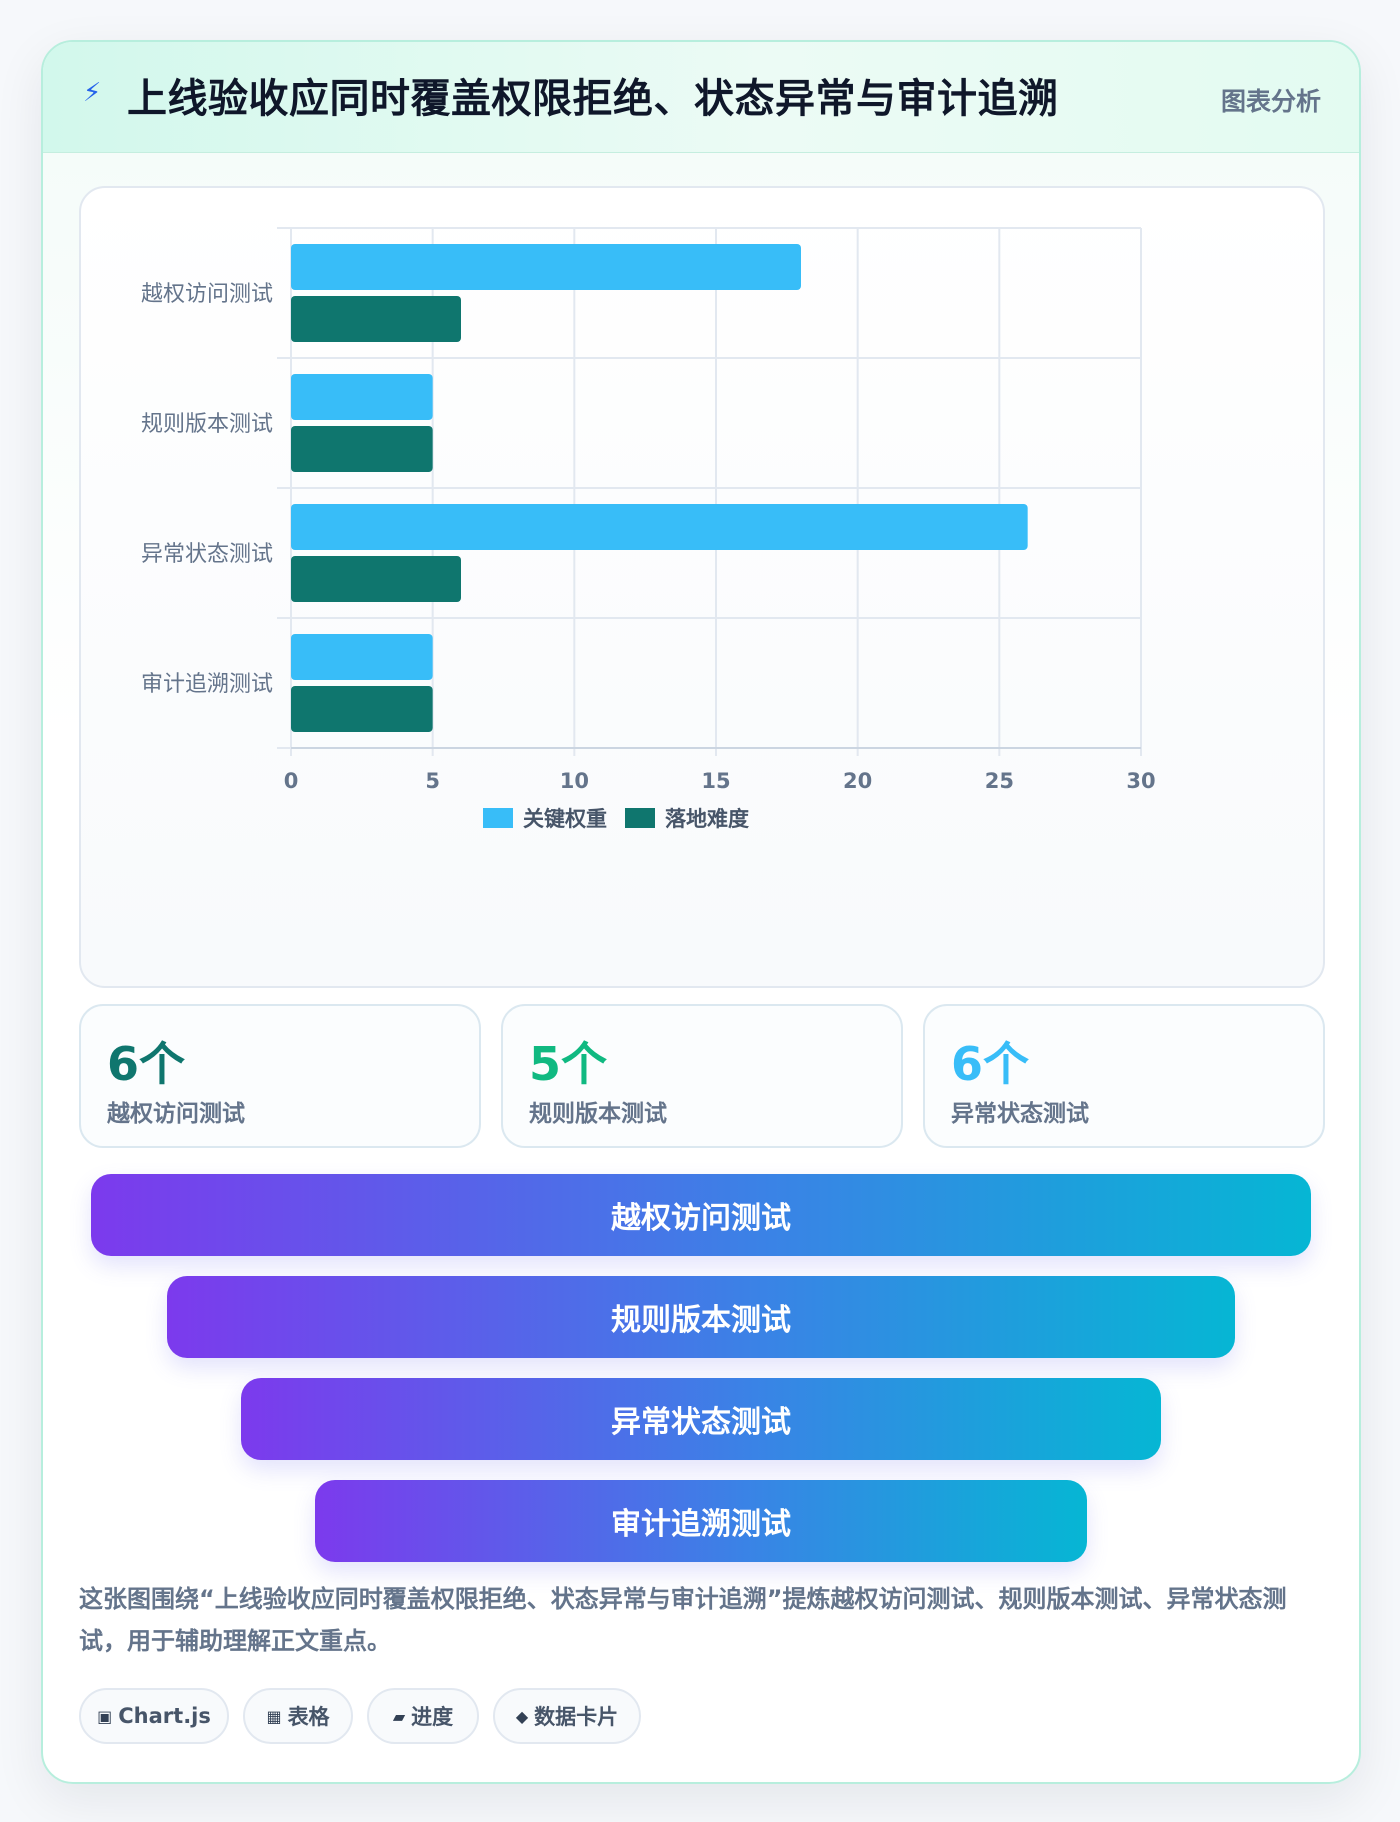  I want to click on chart-square-icon: ▣, so click(105, 1716).